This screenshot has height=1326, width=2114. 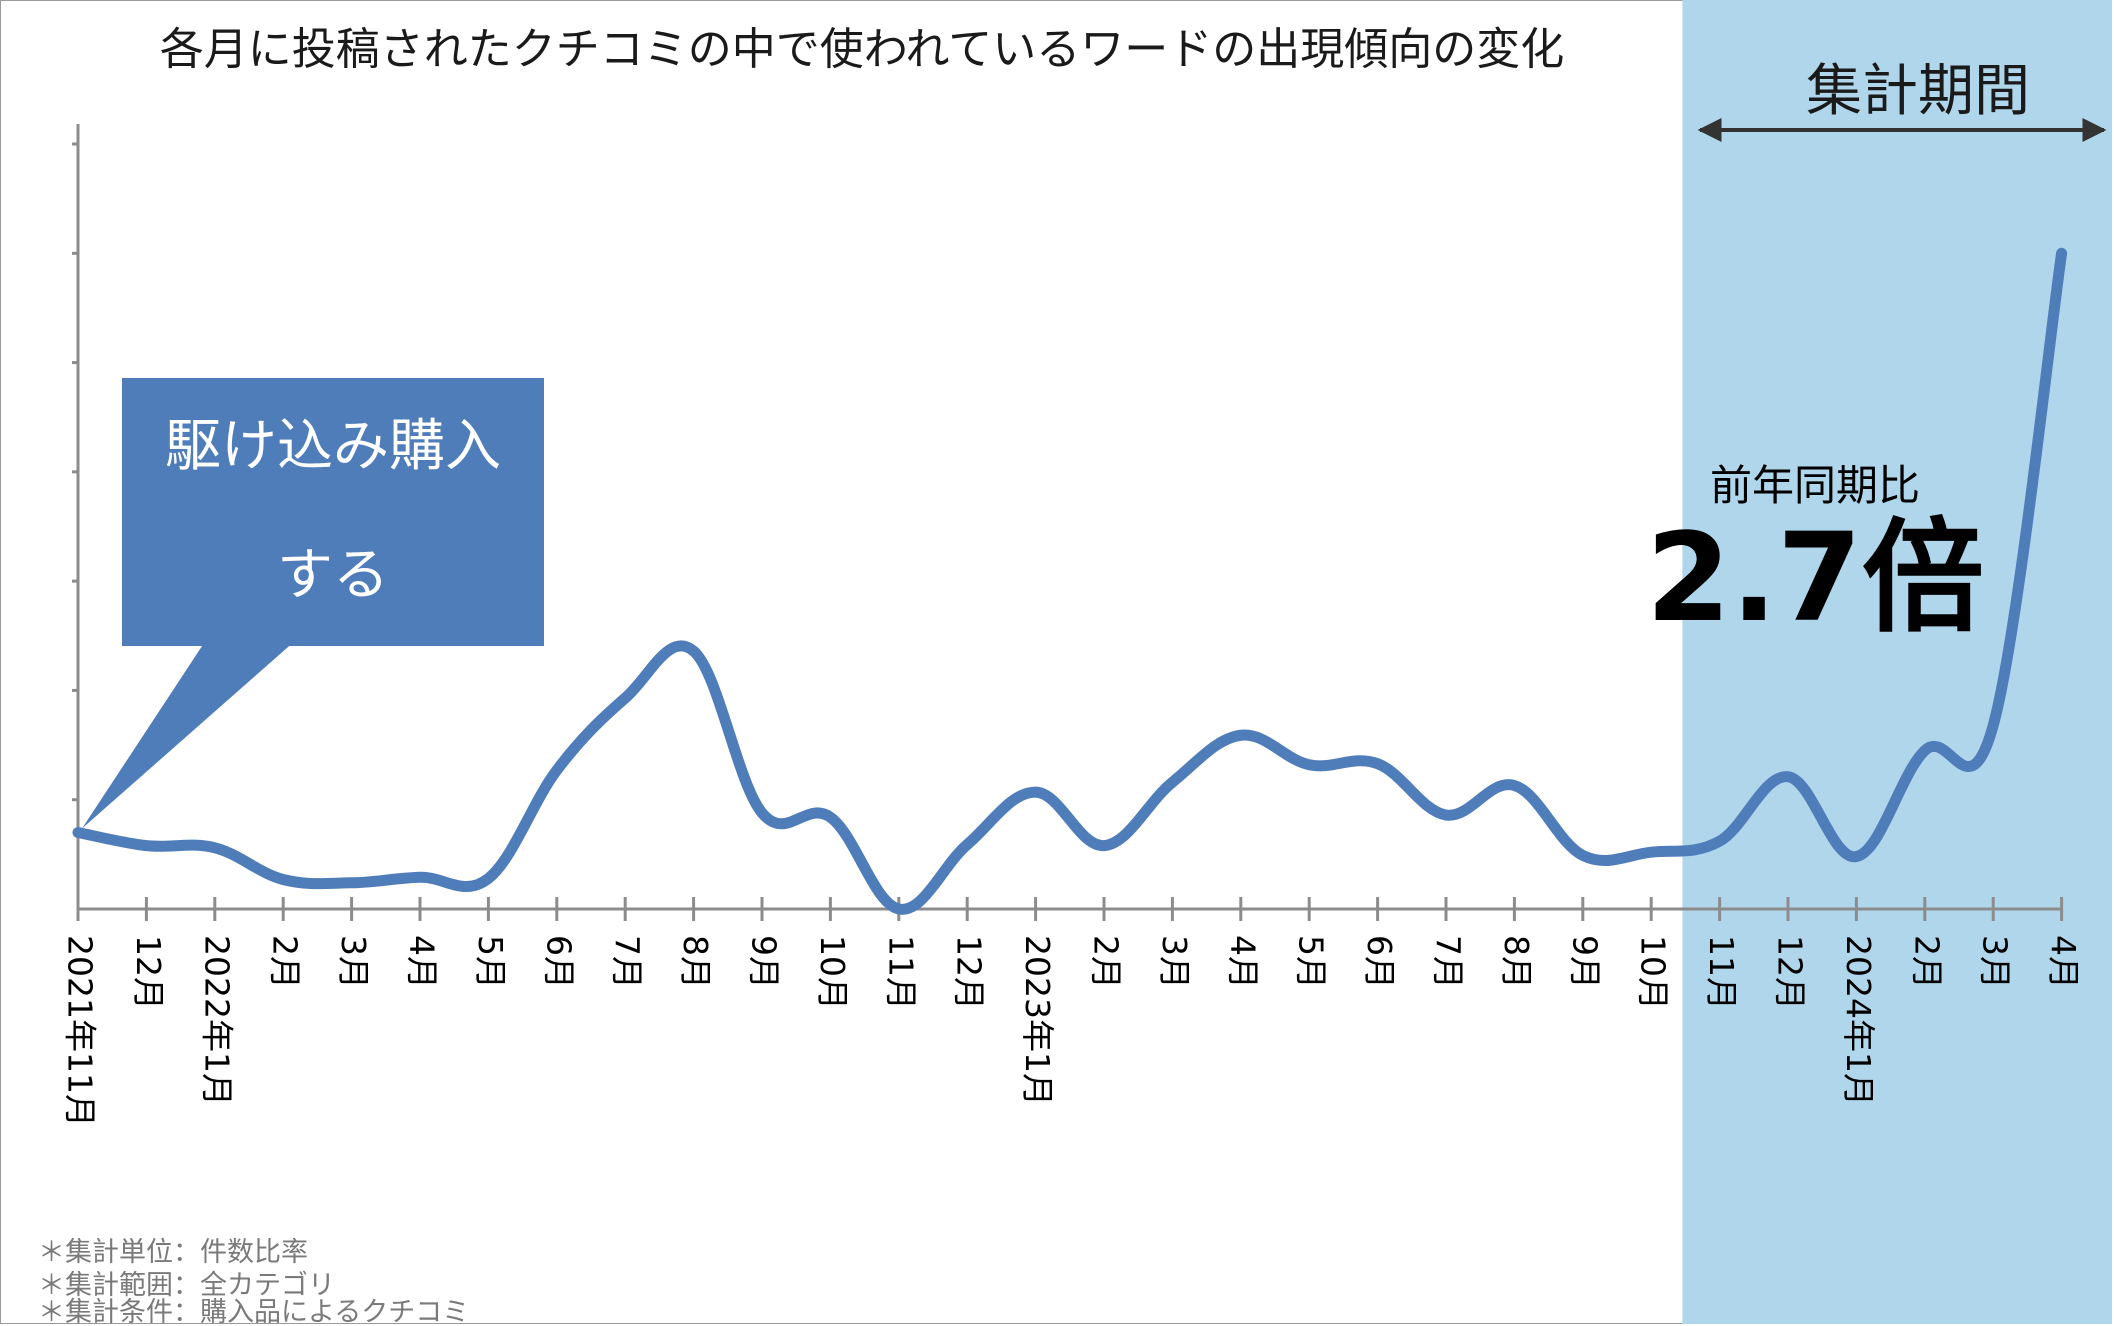 What do you see at coordinates (75, 472) in the screenshot?
I see `y-axis-ticks` at bounding box center [75, 472].